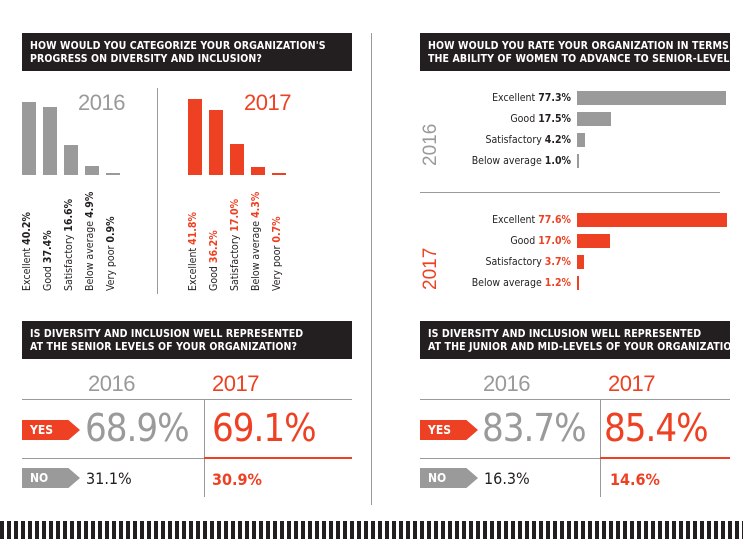 The height and width of the screenshot is (539, 743). What do you see at coordinates (214, 247) in the screenshot?
I see `q1-value-2017-1: 36.2%` at bounding box center [214, 247].